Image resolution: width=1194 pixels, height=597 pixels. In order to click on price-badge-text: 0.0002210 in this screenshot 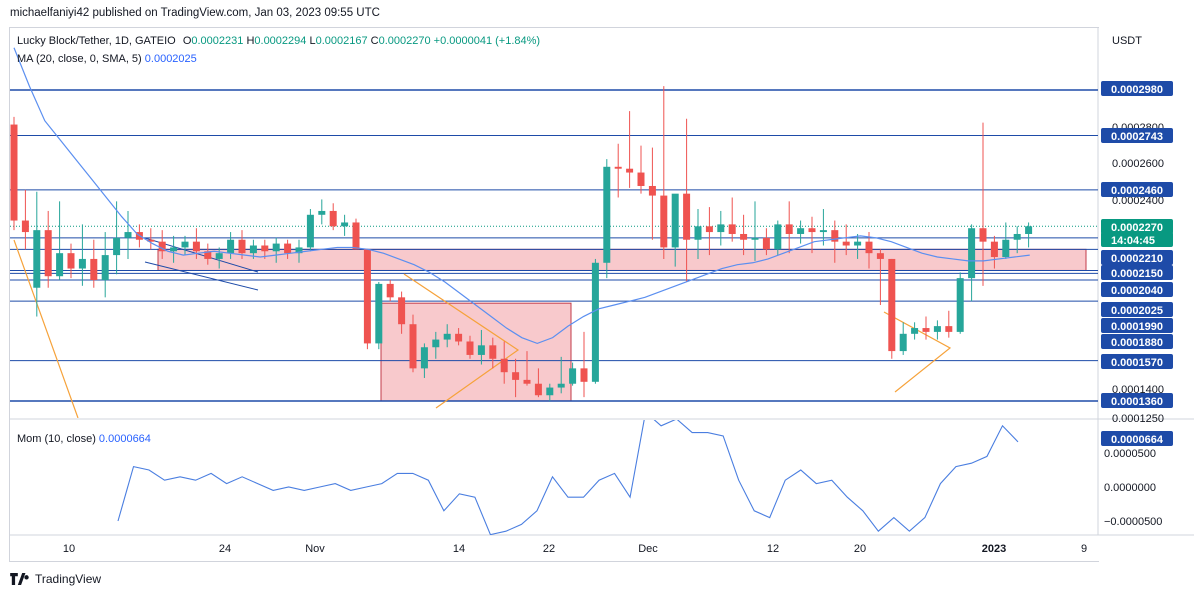, I will do `click(1137, 259)`.